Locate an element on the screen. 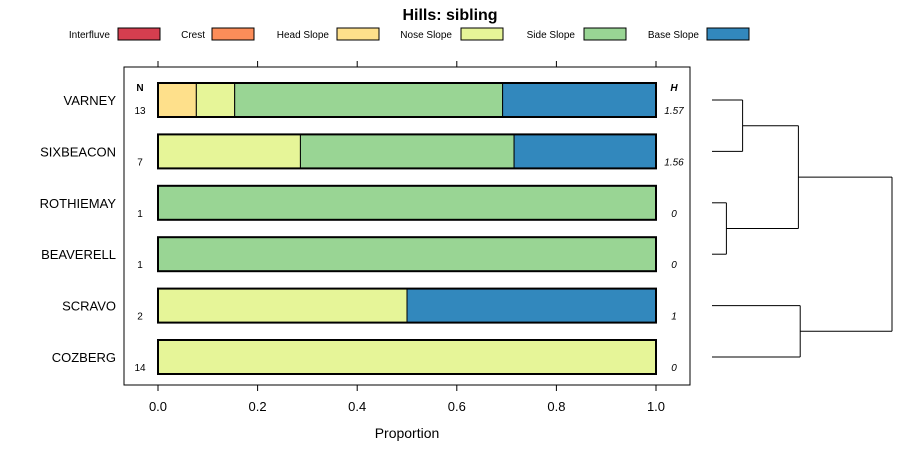 The image size is (900, 460). x-axis: 0.0 0.2 0.4 0.6 0.8 1.0 is located at coordinates (407, 399).